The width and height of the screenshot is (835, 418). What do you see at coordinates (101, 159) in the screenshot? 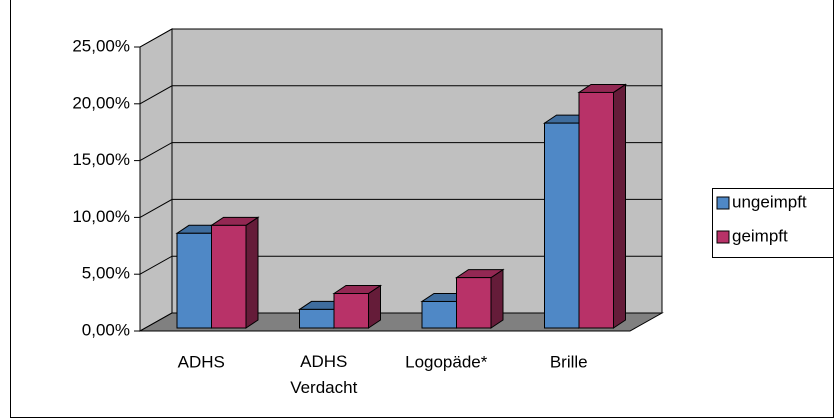
I see `y-tick-label: 15,00%` at bounding box center [101, 159].